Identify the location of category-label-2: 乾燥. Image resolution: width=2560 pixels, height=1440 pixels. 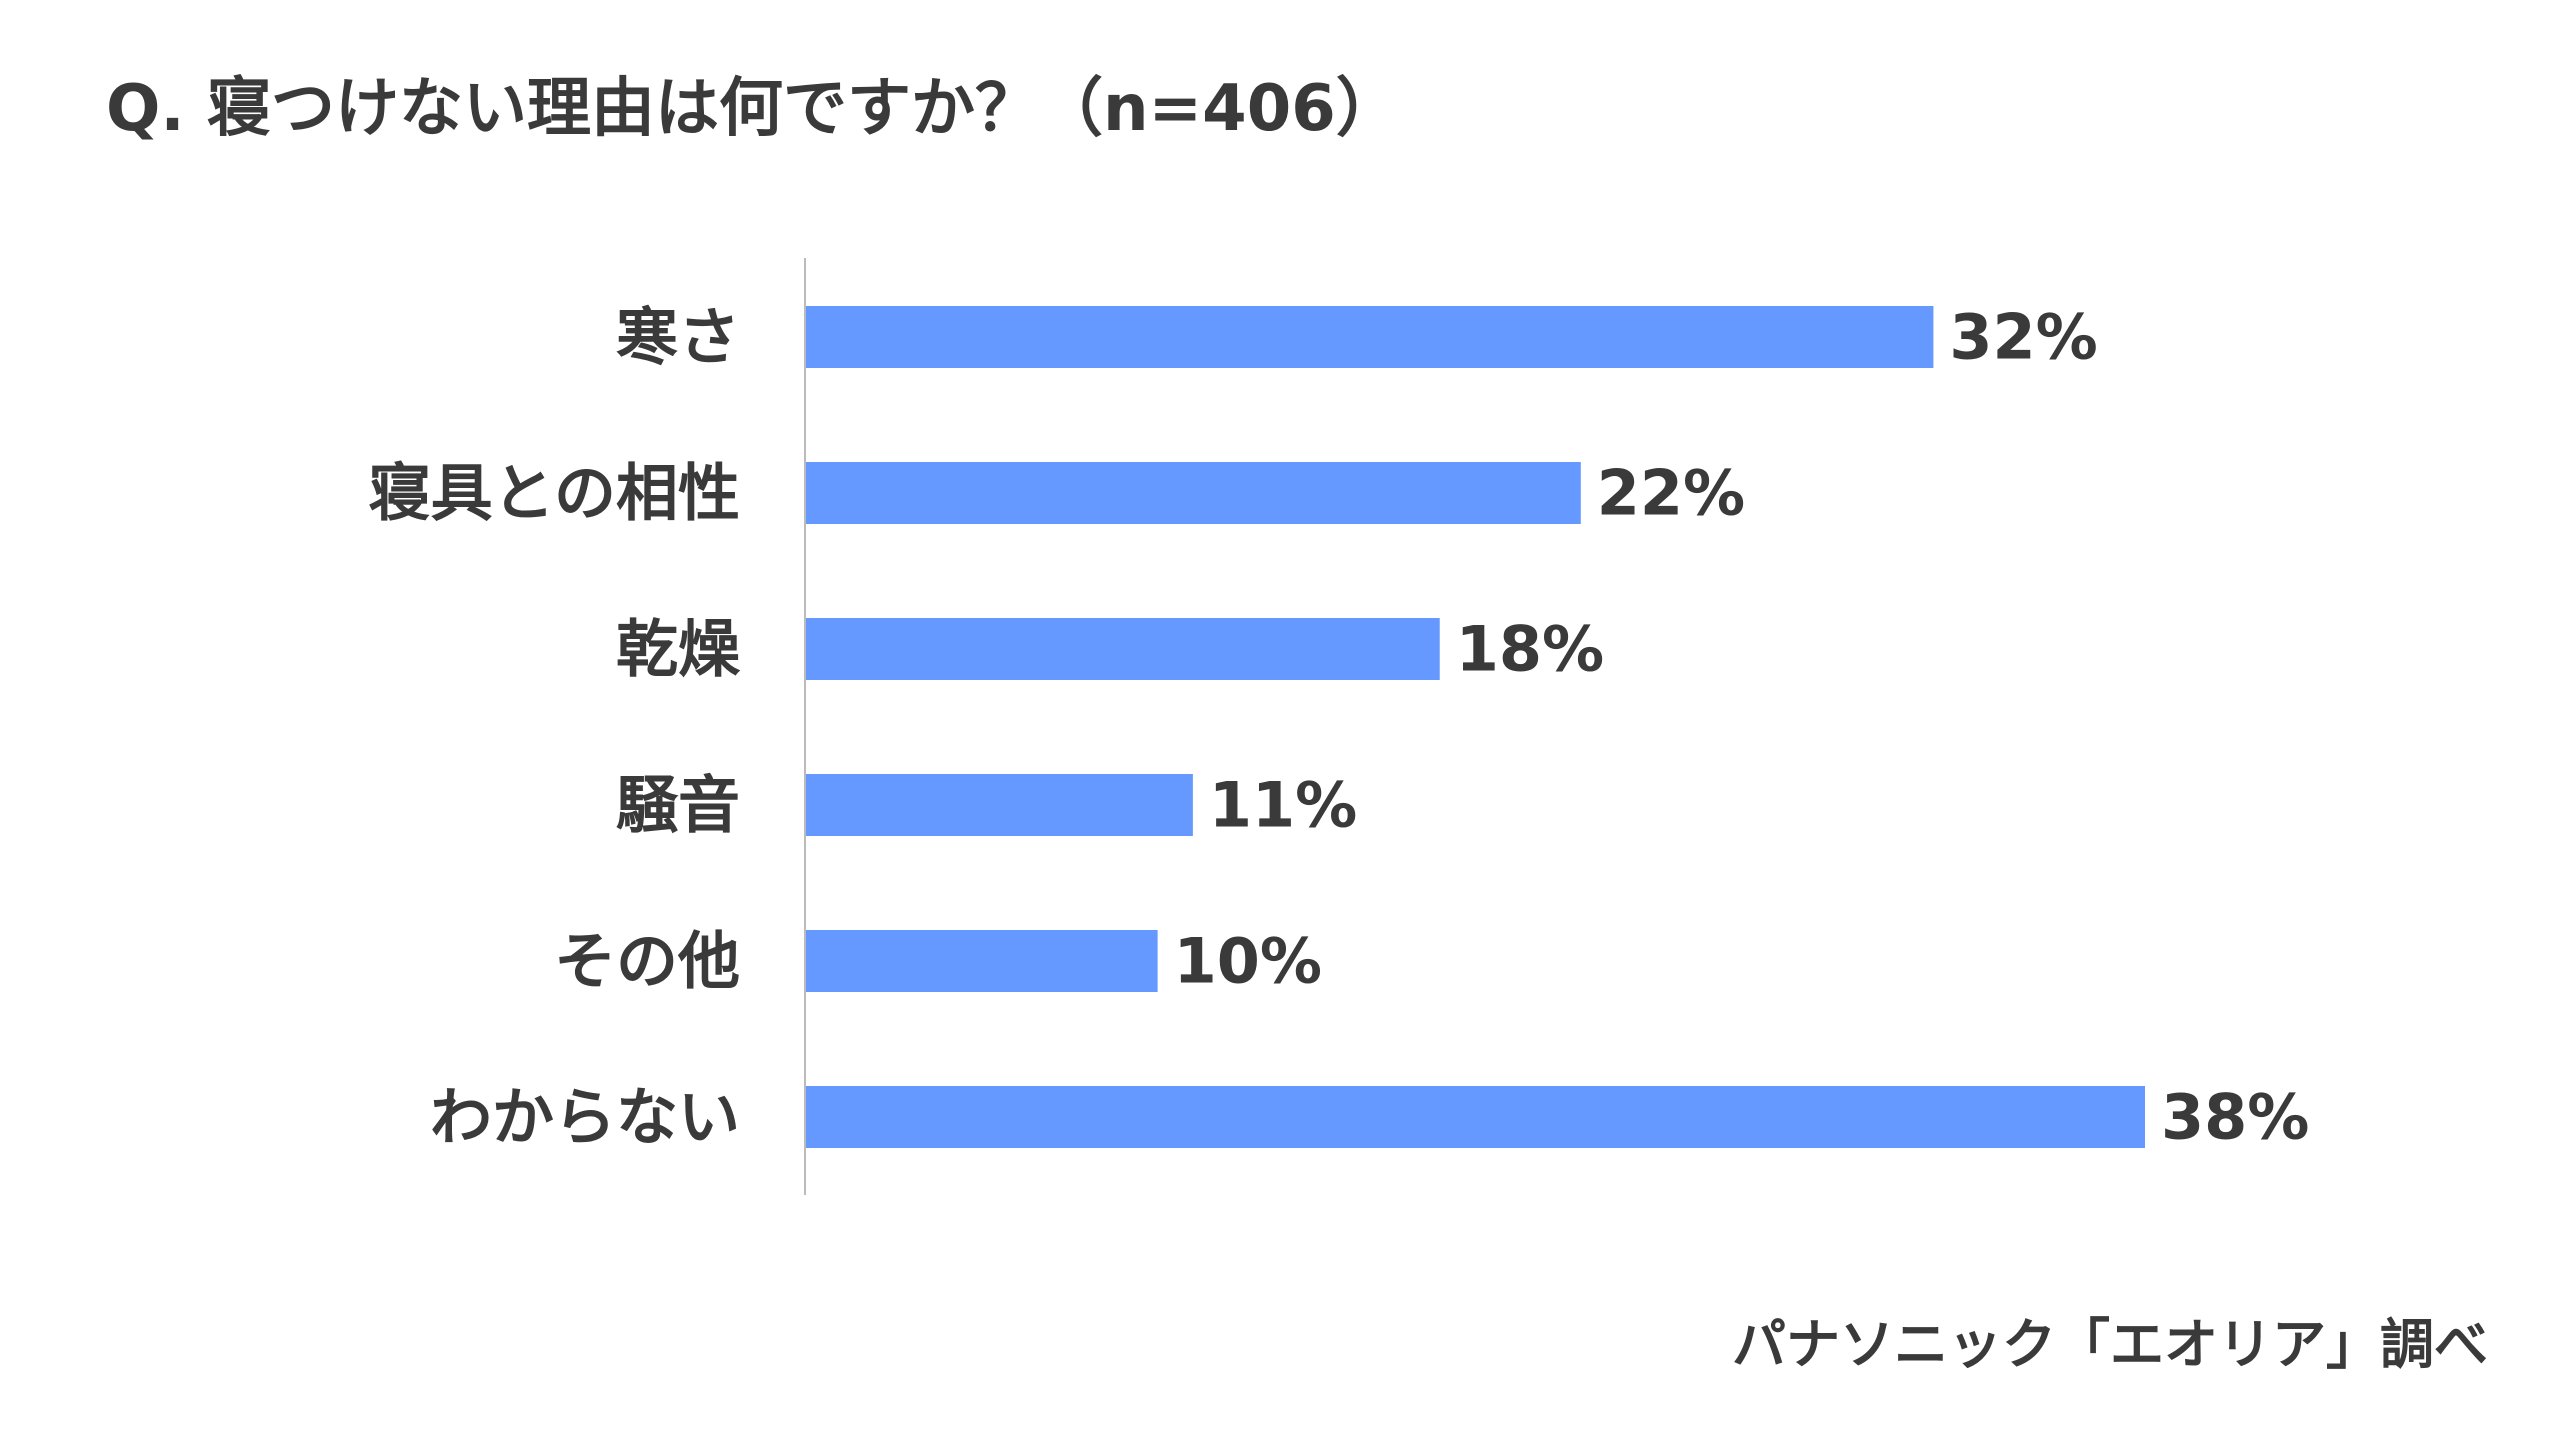
(678, 649).